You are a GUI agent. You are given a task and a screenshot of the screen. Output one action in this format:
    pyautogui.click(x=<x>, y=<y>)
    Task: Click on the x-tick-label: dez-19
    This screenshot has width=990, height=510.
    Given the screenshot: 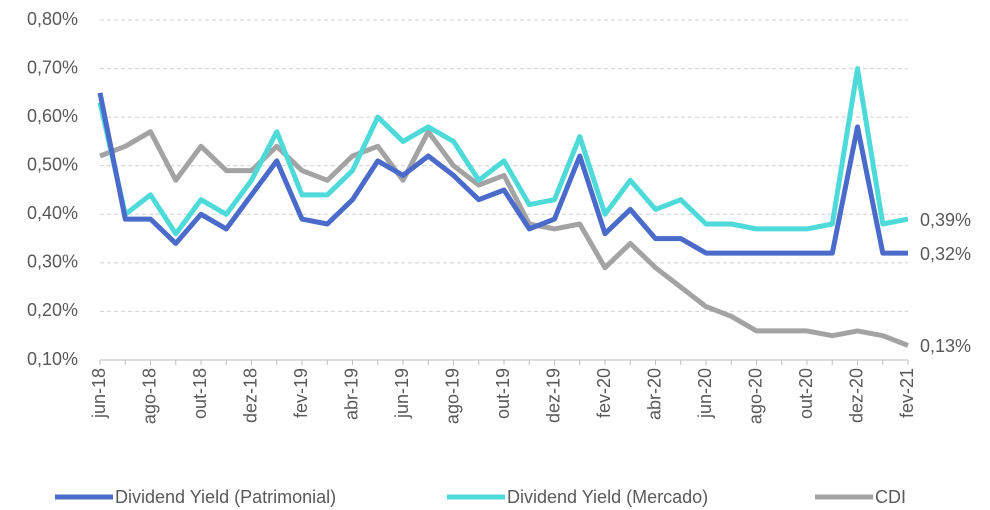 What is the action you would take?
    pyautogui.click(x=553, y=395)
    